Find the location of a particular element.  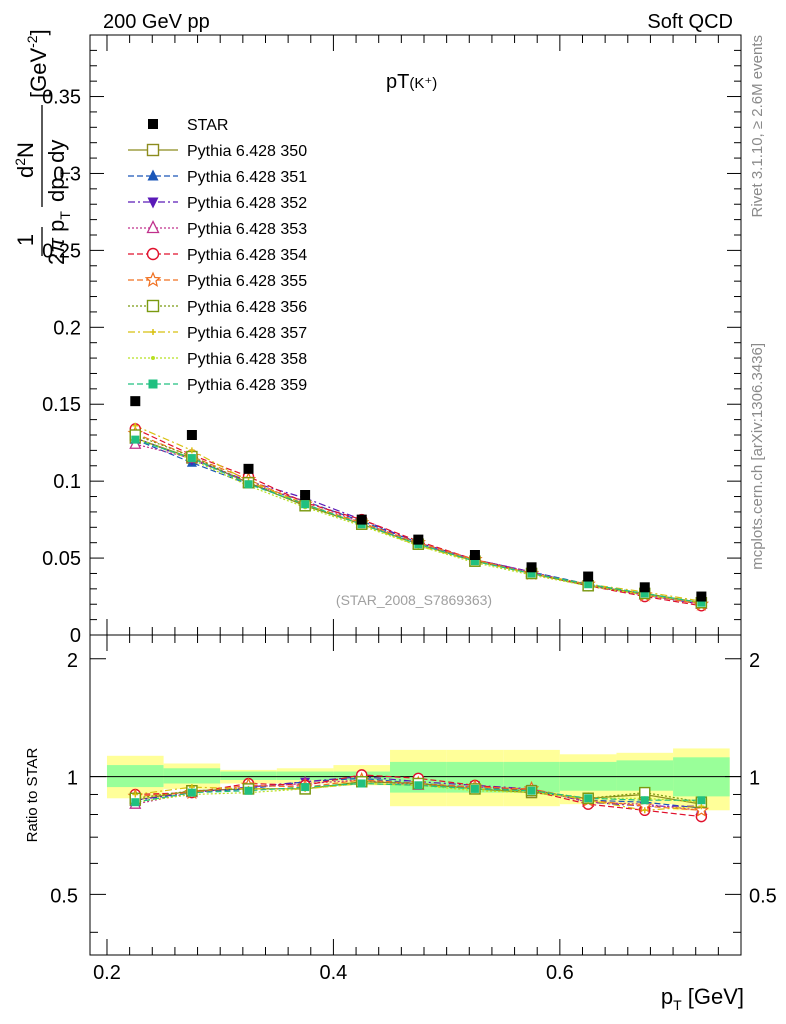

main-y-tick-label: 0.05 is located at coordinates (61, 559).